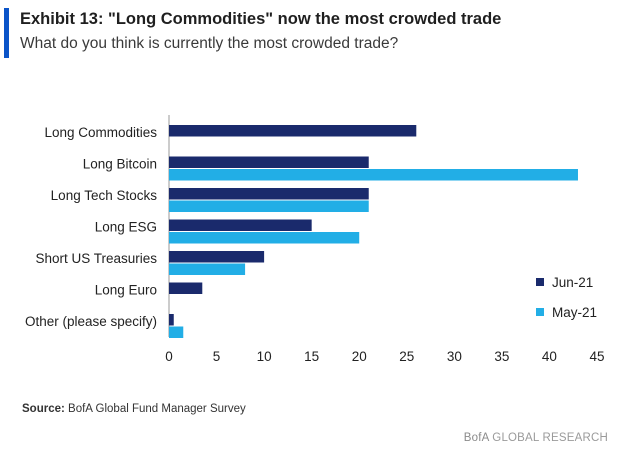 This screenshot has height=454, width=620. What do you see at coordinates (406, 356) in the screenshot?
I see `x-tick-label-25: 25` at bounding box center [406, 356].